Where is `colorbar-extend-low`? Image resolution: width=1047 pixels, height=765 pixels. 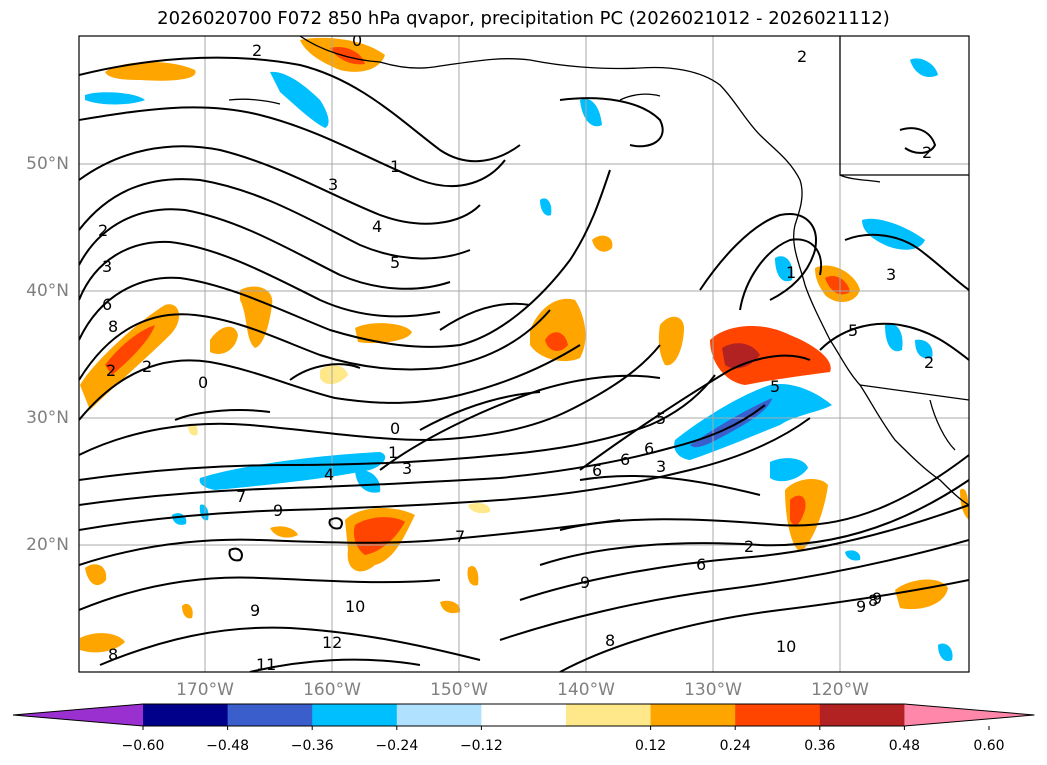 colorbar-extend-low is located at coordinates (78, 715).